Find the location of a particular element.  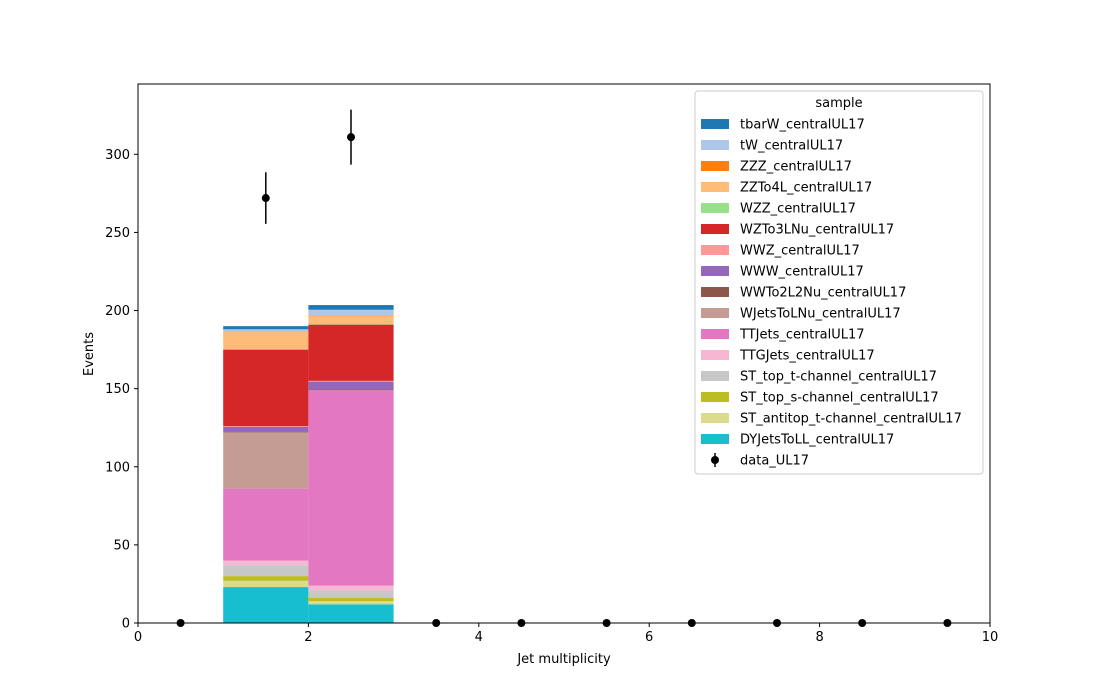

legend-label-4: WZZ_centralUL17 is located at coordinates (798, 209).